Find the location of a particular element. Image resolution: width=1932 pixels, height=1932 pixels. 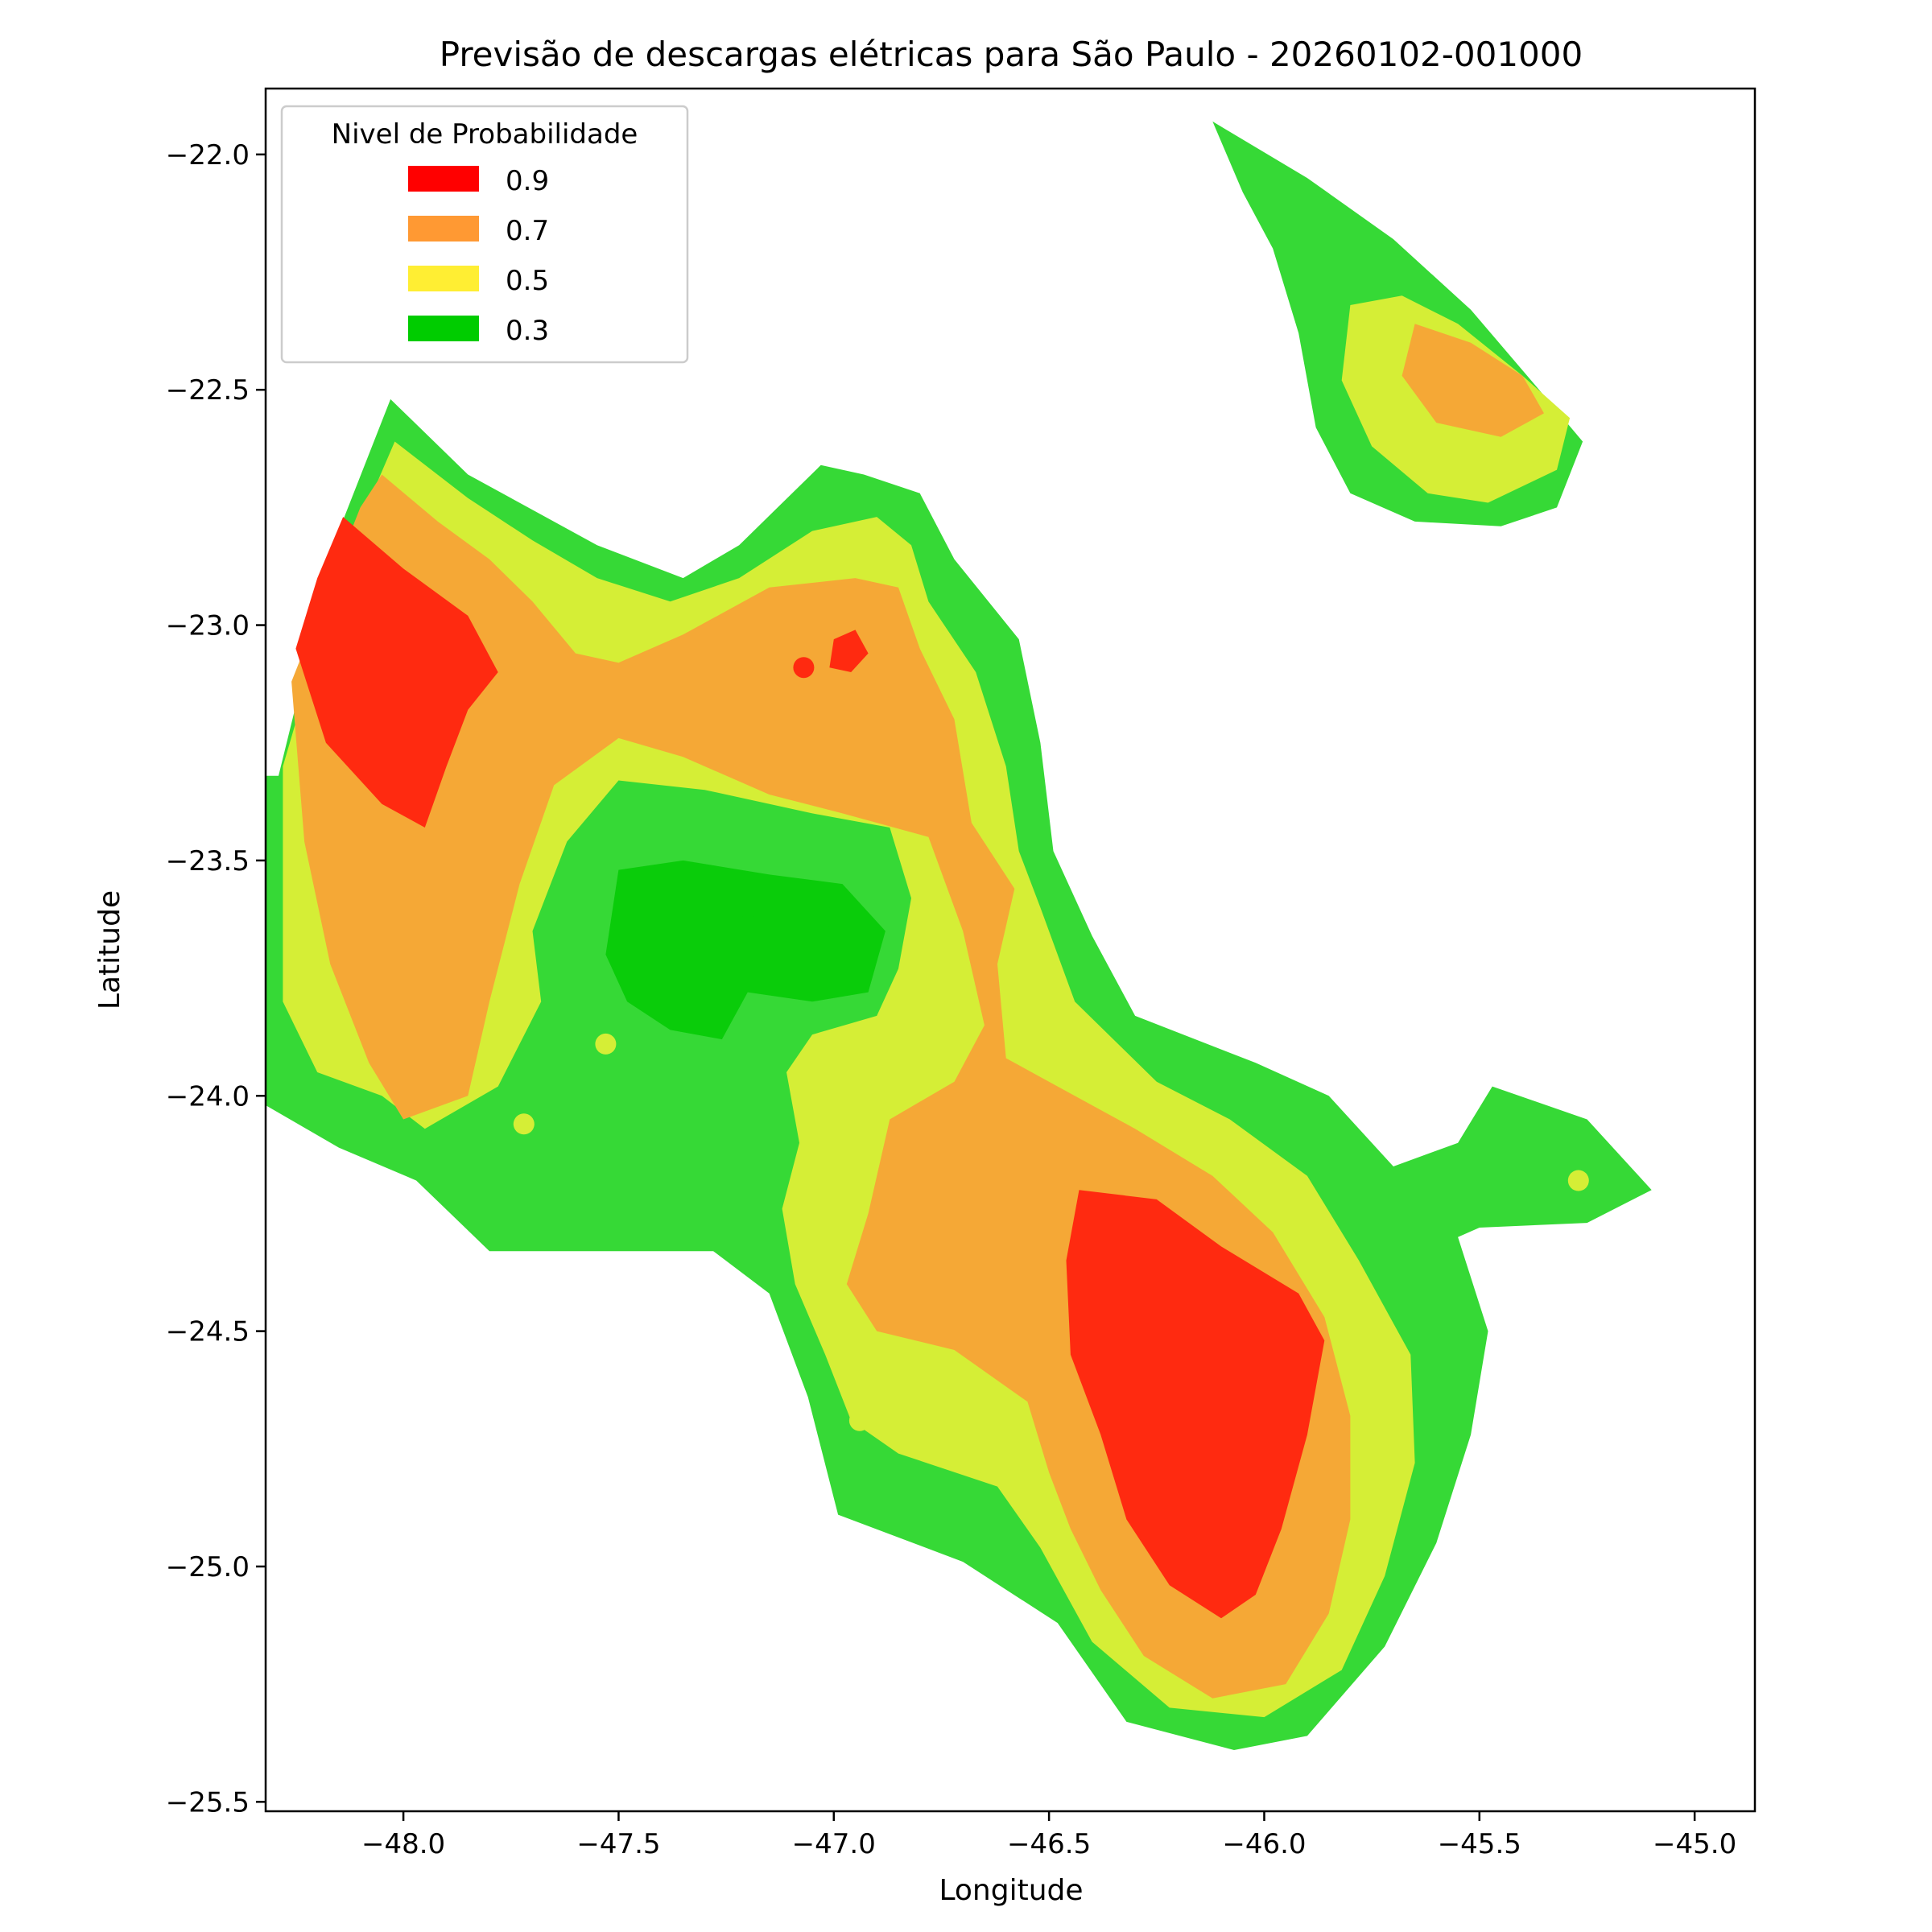

legend-label-1: 0.7 is located at coordinates (527, 231).